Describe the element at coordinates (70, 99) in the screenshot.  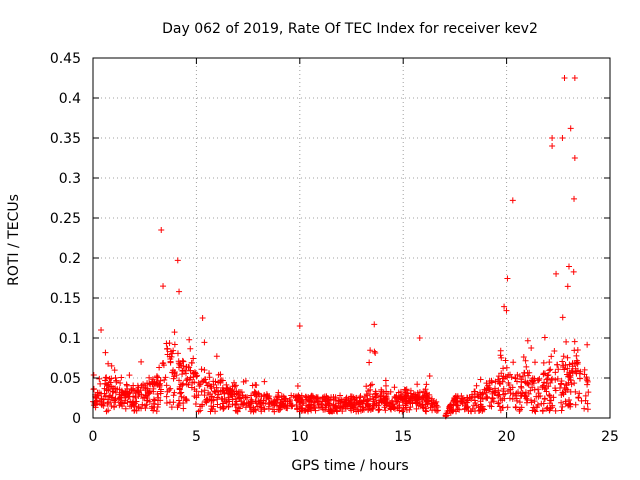
I see `y-tick-label: 0.4` at that location.